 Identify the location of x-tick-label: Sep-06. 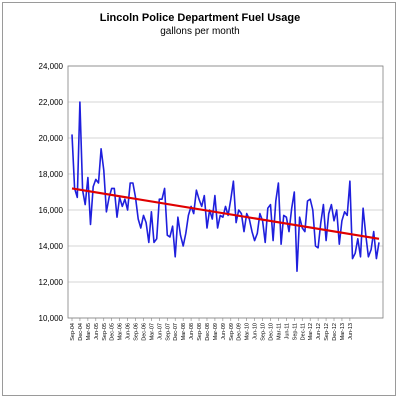
(137, 332).